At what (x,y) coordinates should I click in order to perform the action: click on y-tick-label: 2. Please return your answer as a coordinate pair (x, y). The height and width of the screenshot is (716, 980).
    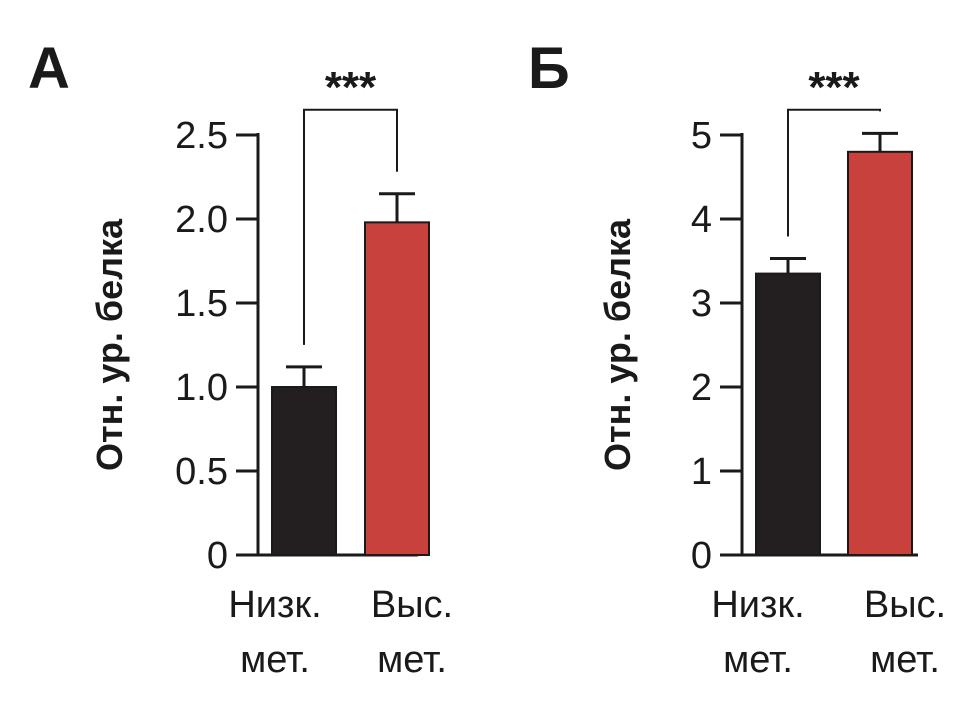
    Looking at the image, I should click on (701, 388).